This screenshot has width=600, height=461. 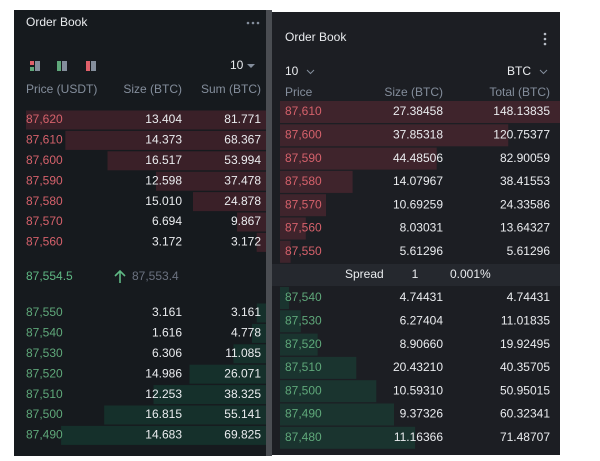 I want to click on price: 87,510, so click(x=303, y=367).